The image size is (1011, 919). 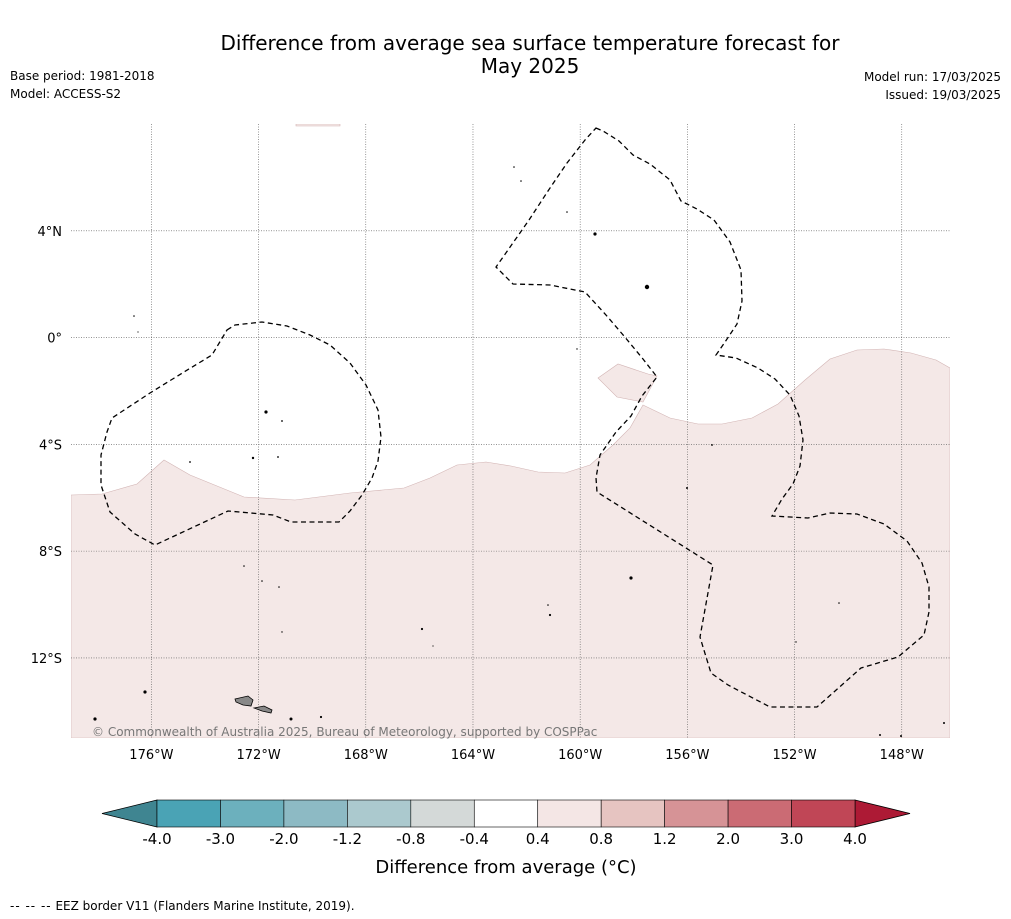 What do you see at coordinates (687, 755) in the screenshot?
I see `longitude-tick-label: 156°W` at bounding box center [687, 755].